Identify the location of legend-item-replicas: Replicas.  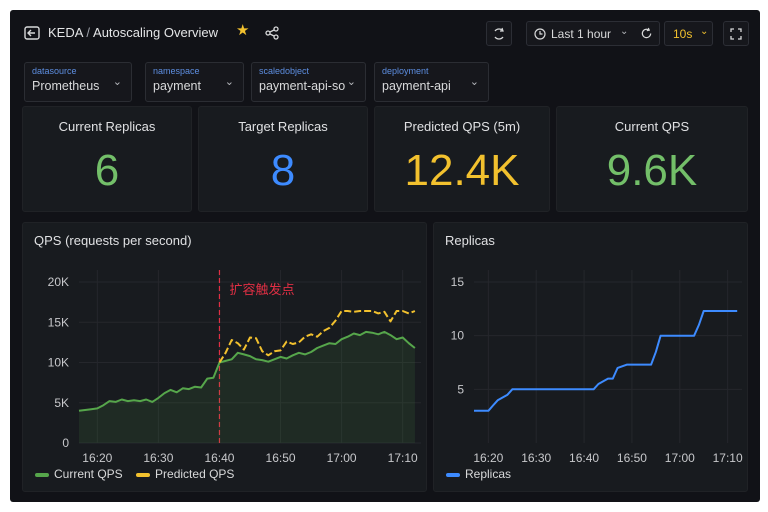
(478, 474).